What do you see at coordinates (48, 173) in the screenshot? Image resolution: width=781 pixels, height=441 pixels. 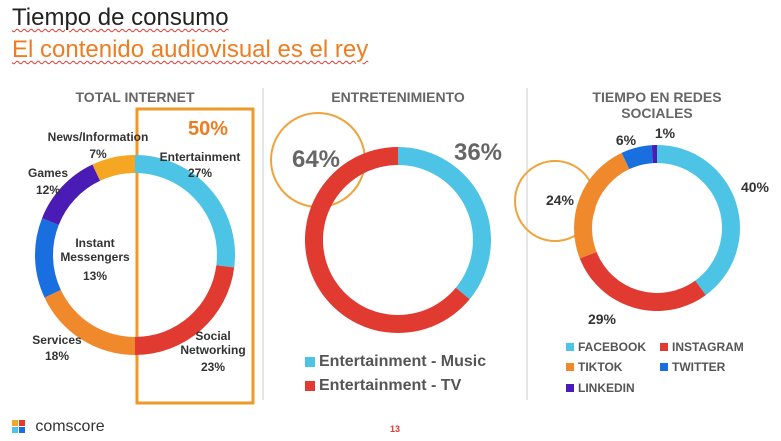 I see `segment-name: Games` at bounding box center [48, 173].